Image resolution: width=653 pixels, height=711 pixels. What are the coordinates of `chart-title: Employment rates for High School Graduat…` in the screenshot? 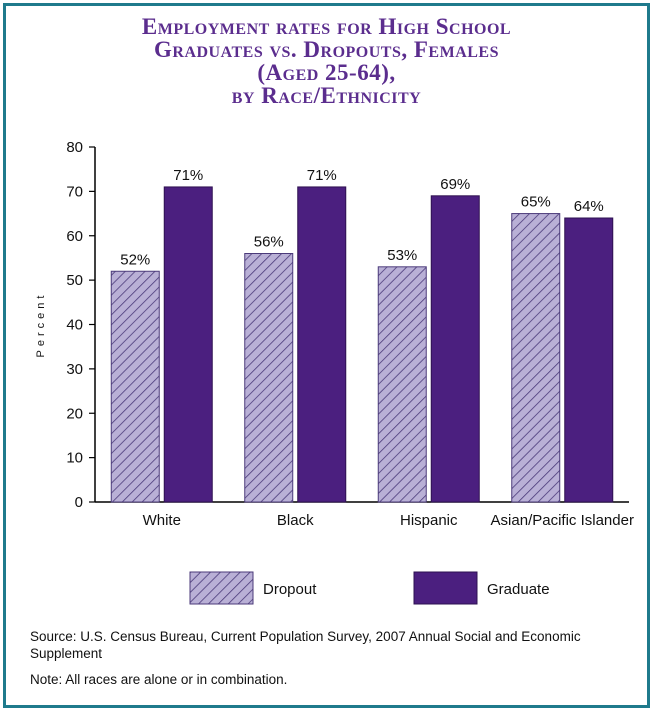 It's located at (326, 61).